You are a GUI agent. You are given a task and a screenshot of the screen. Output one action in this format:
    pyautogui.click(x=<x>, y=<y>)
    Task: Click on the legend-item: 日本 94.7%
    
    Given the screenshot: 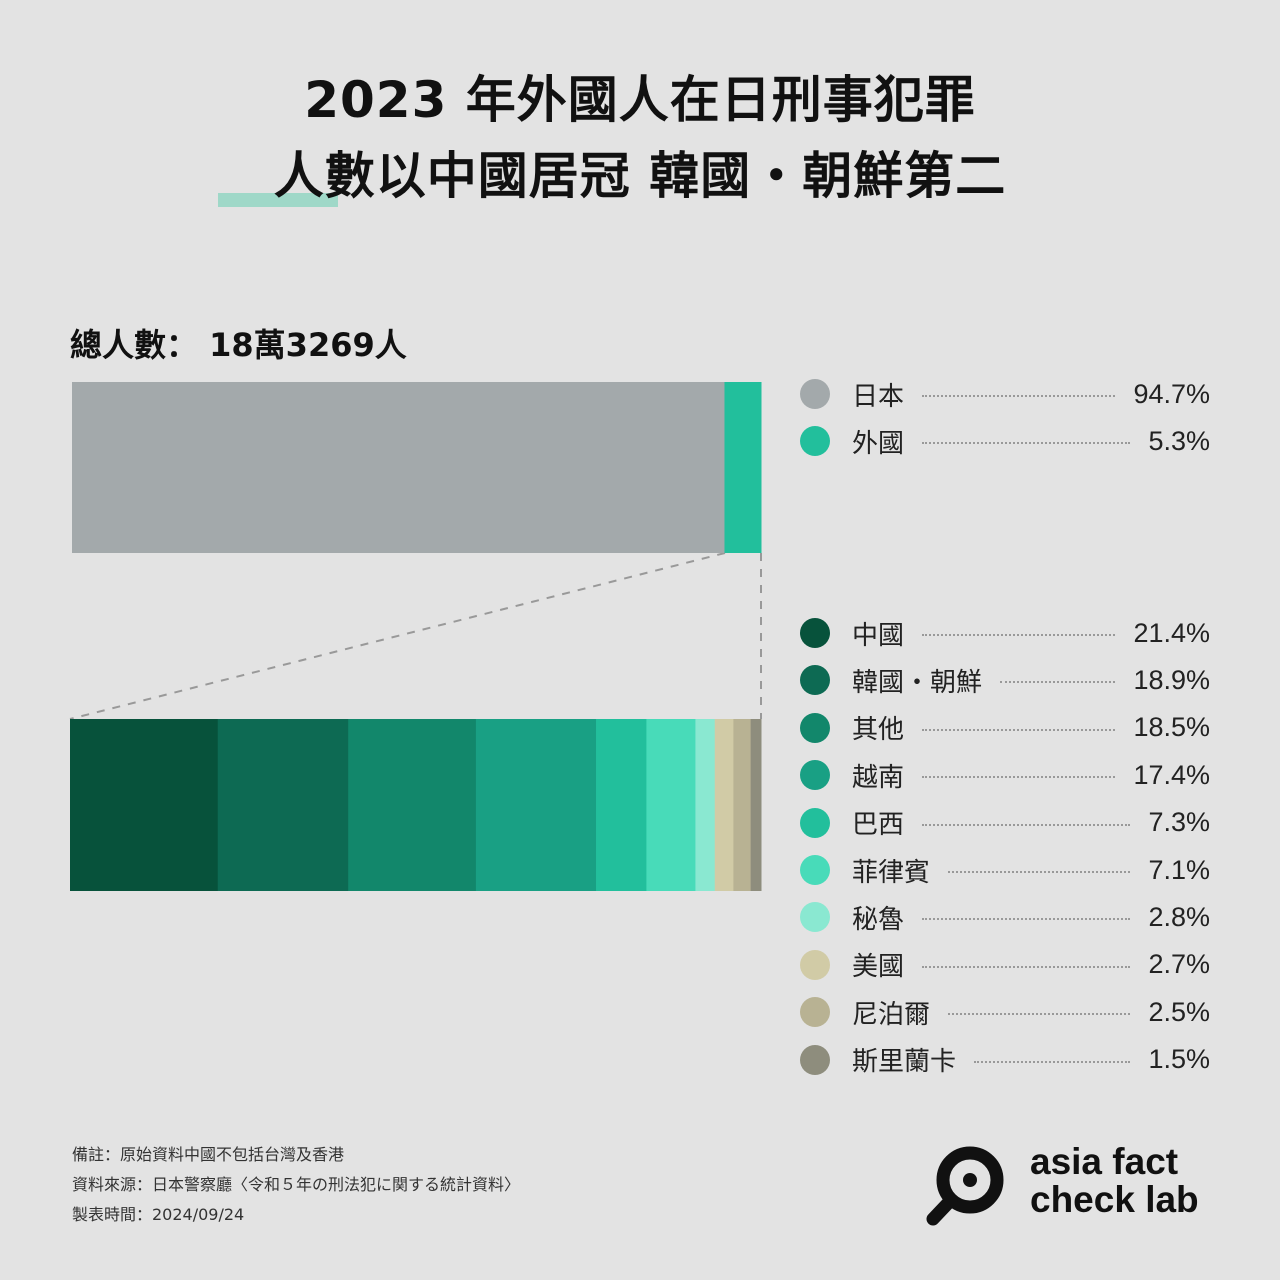 What is the action you would take?
    pyautogui.click(x=1005, y=395)
    